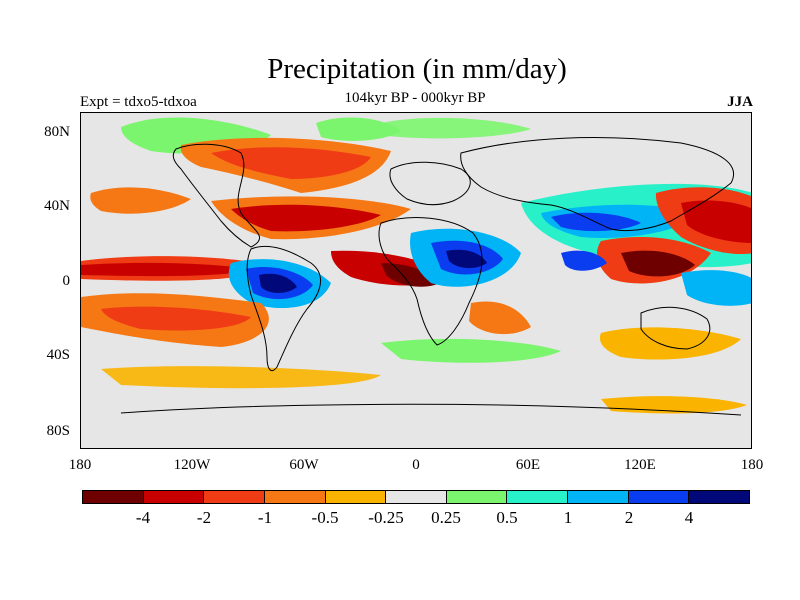 The height and width of the screenshot is (600, 800). What do you see at coordinates (57, 206) in the screenshot?
I see `lat-tick-label: 40N` at bounding box center [57, 206].